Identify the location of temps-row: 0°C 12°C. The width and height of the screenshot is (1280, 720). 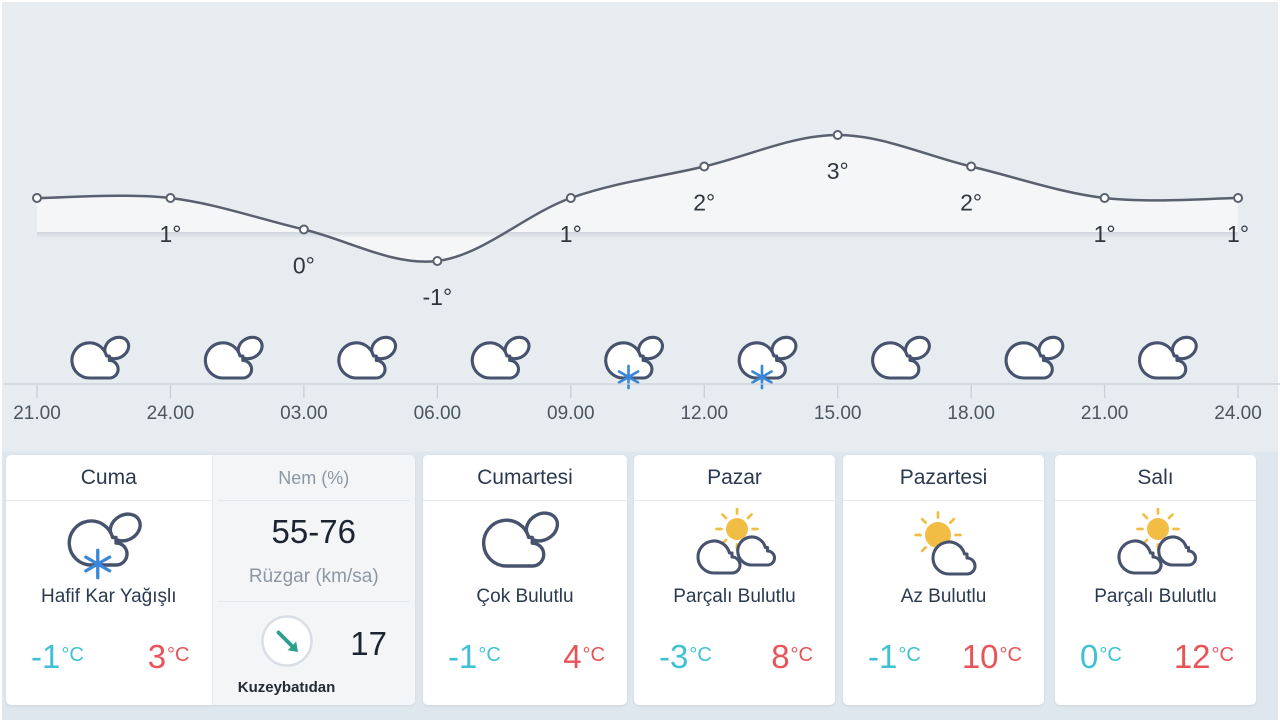
(1157, 657).